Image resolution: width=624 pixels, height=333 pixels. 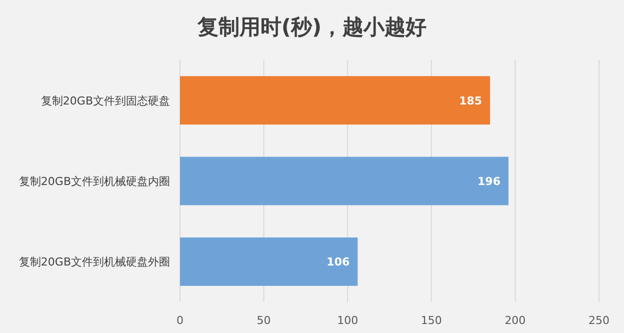 I want to click on x-tick-label: 0, so click(x=180, y=320).